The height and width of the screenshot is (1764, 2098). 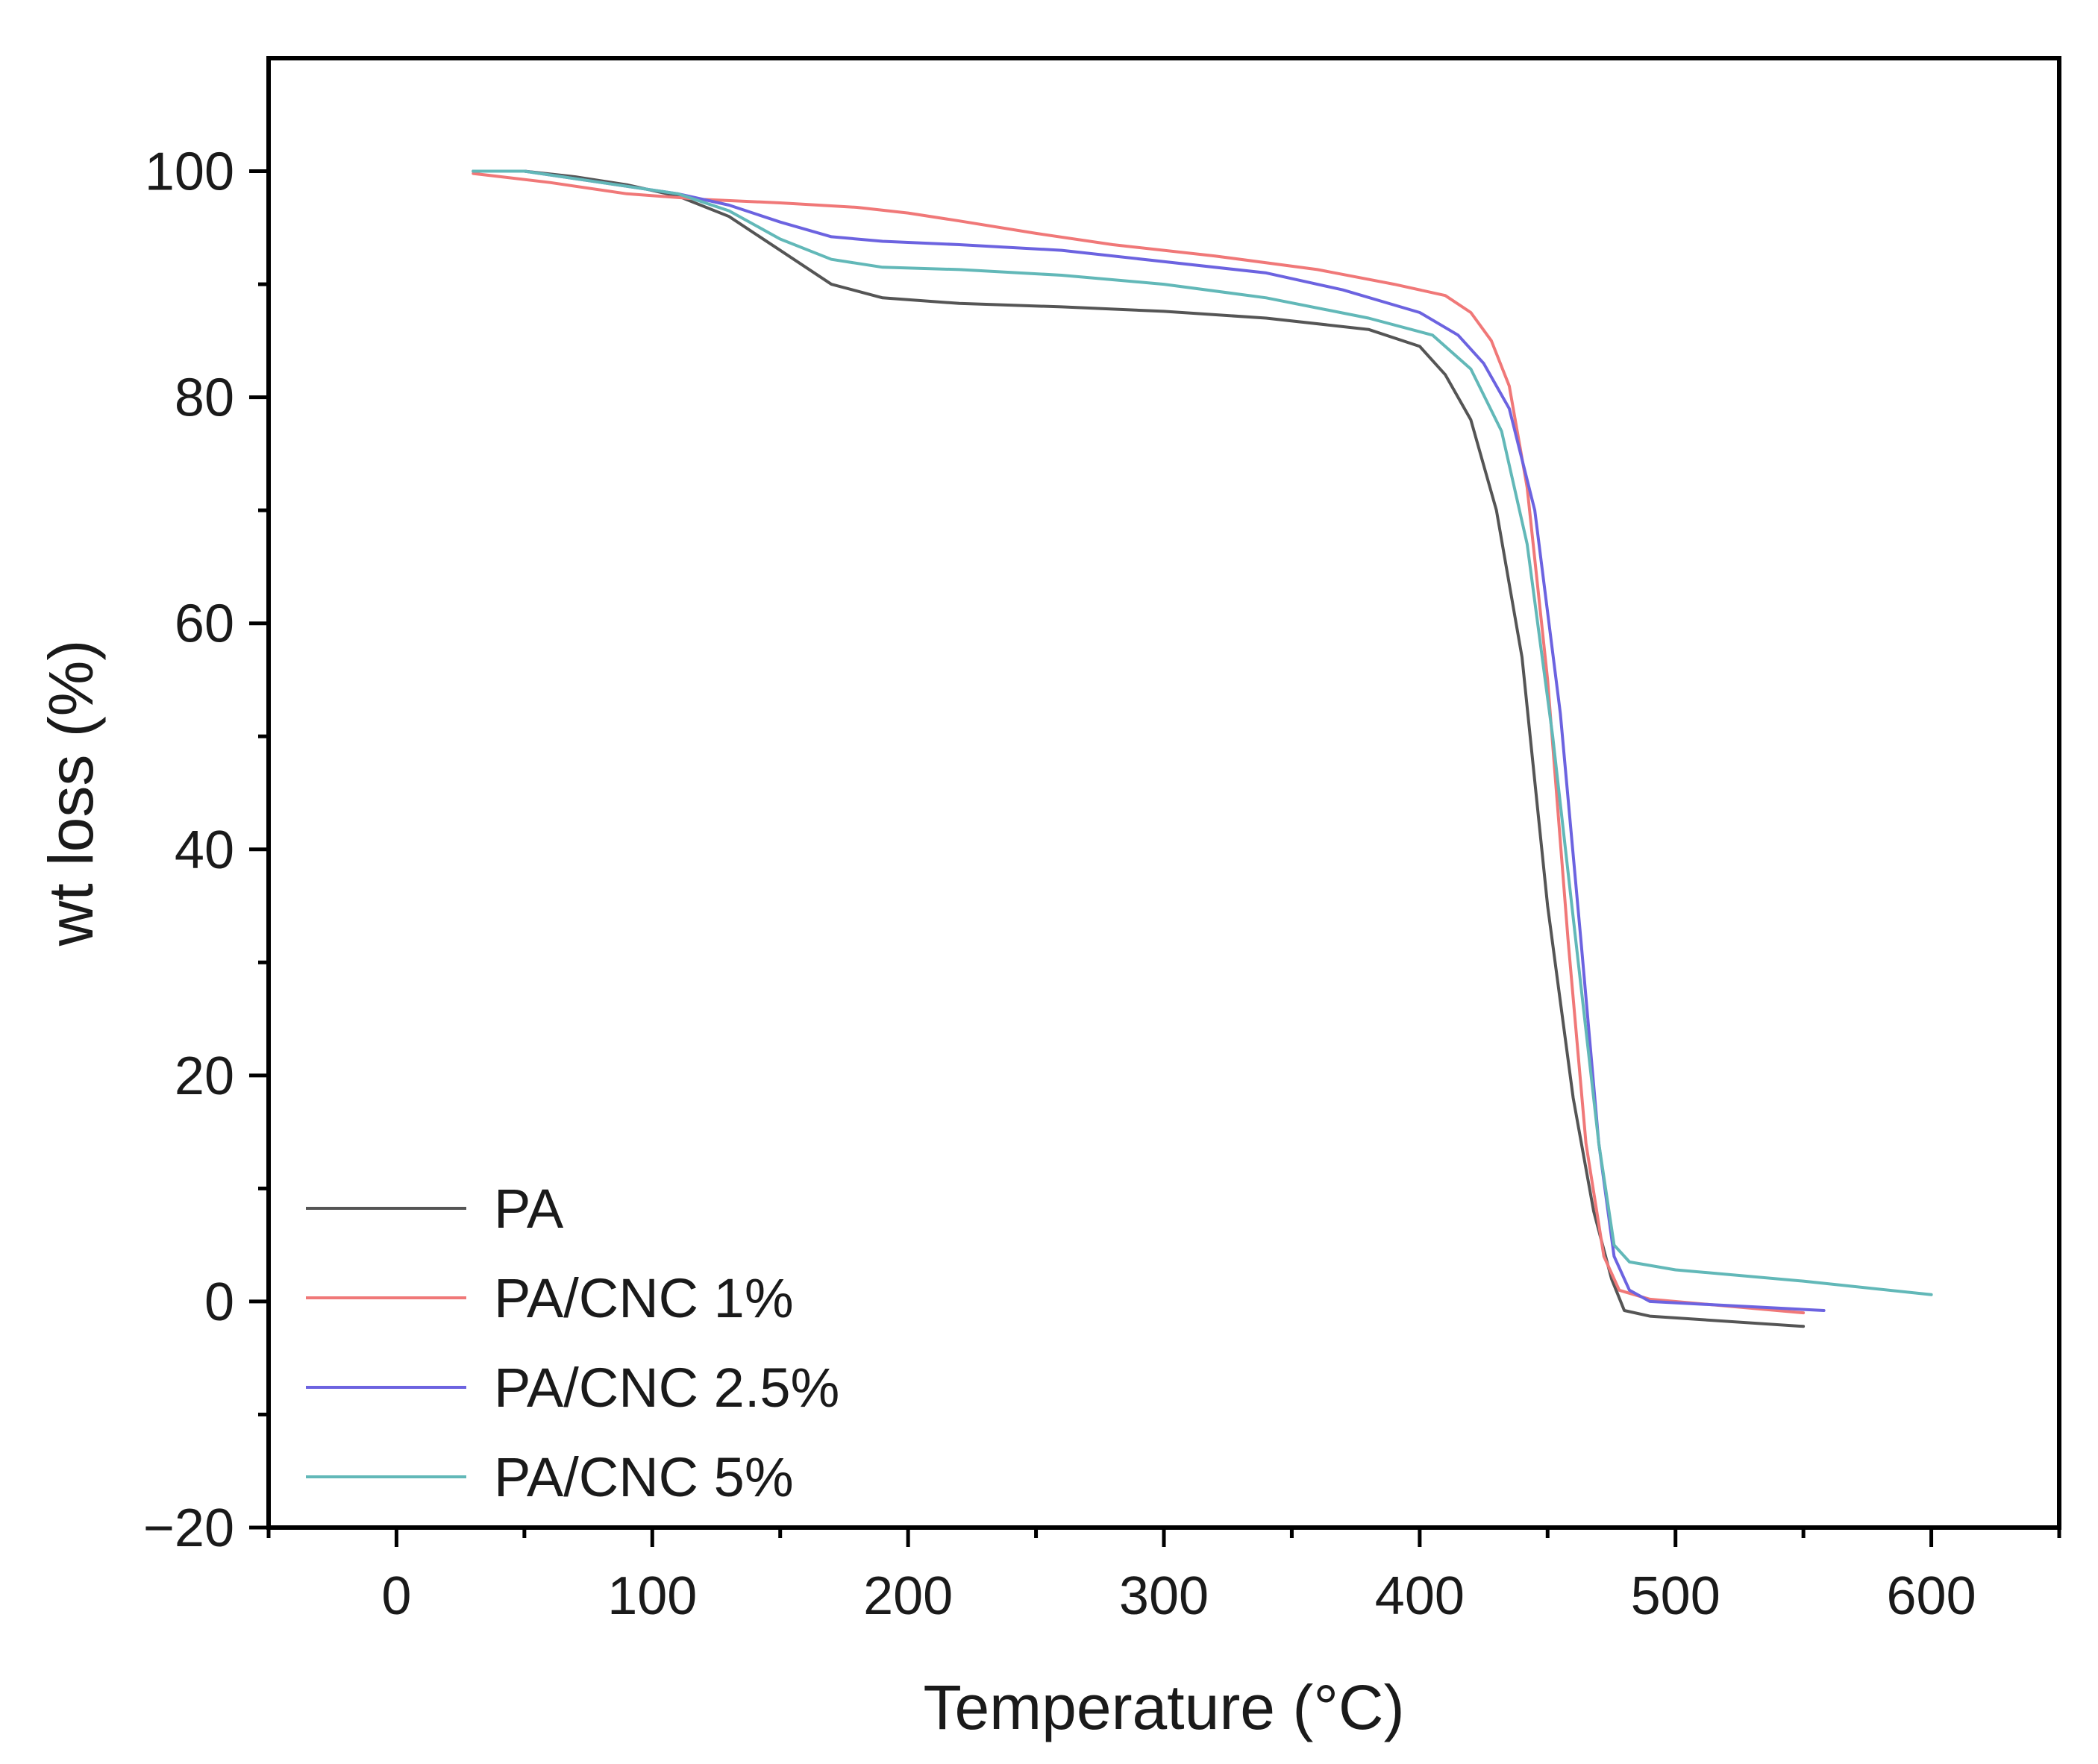 I want to click on legend-label-1: PA/CNC 1%, so click(x=644, y=1298).